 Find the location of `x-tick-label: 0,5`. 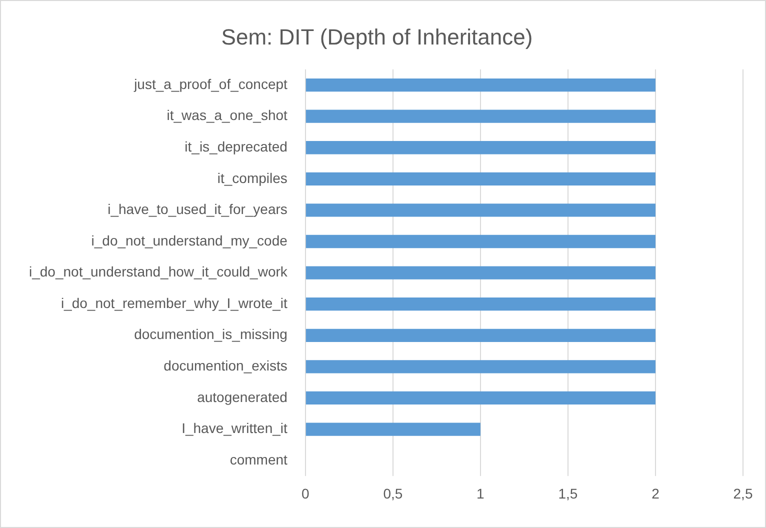

x-tick-label: 0,5 is located at coordinates (393, 493).